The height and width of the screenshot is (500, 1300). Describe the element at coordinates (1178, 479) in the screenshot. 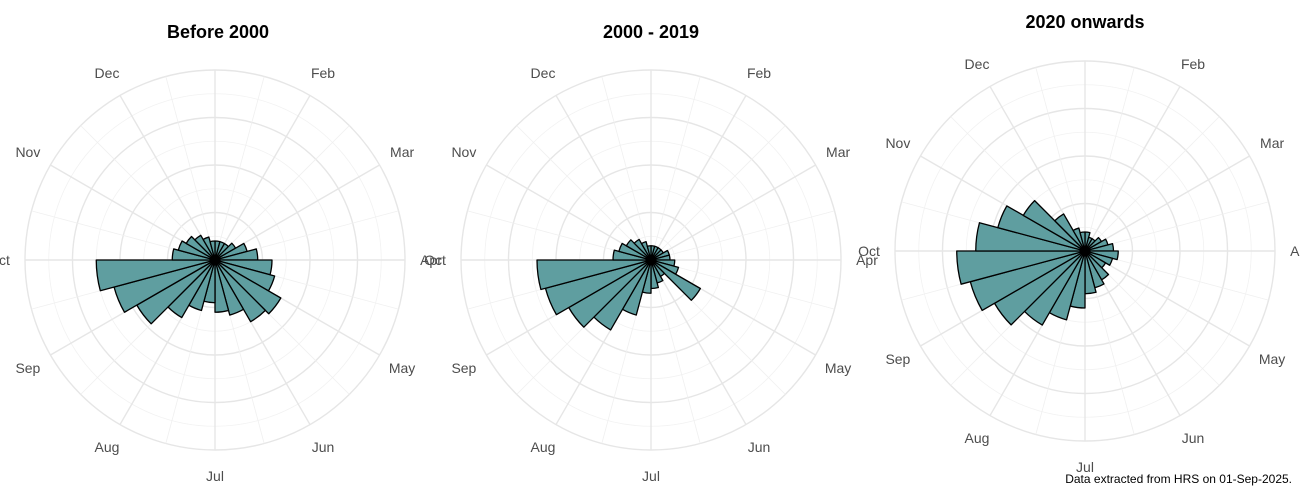

I see `data-source-caption: Data extracted from HRS on 01-Sep-2025.` at that location.